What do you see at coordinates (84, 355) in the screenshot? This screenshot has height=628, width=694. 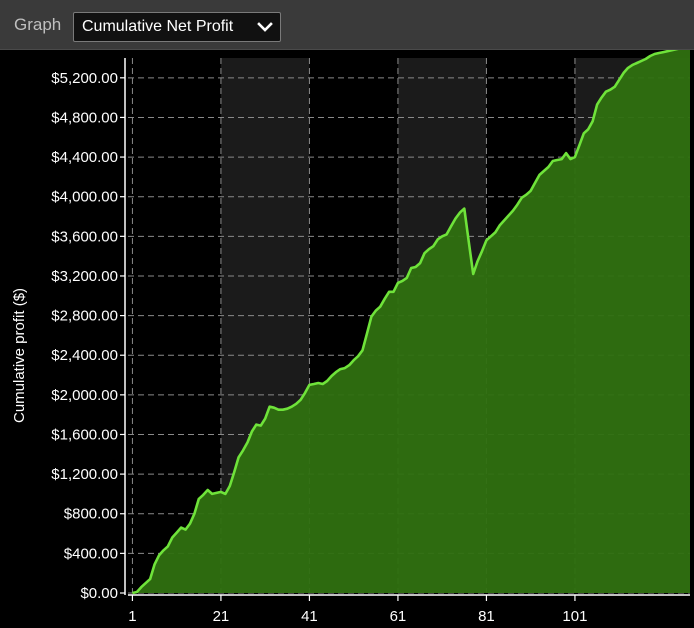 I see `y-tick-label: $2,400.00` at bounding box center [84, 355].